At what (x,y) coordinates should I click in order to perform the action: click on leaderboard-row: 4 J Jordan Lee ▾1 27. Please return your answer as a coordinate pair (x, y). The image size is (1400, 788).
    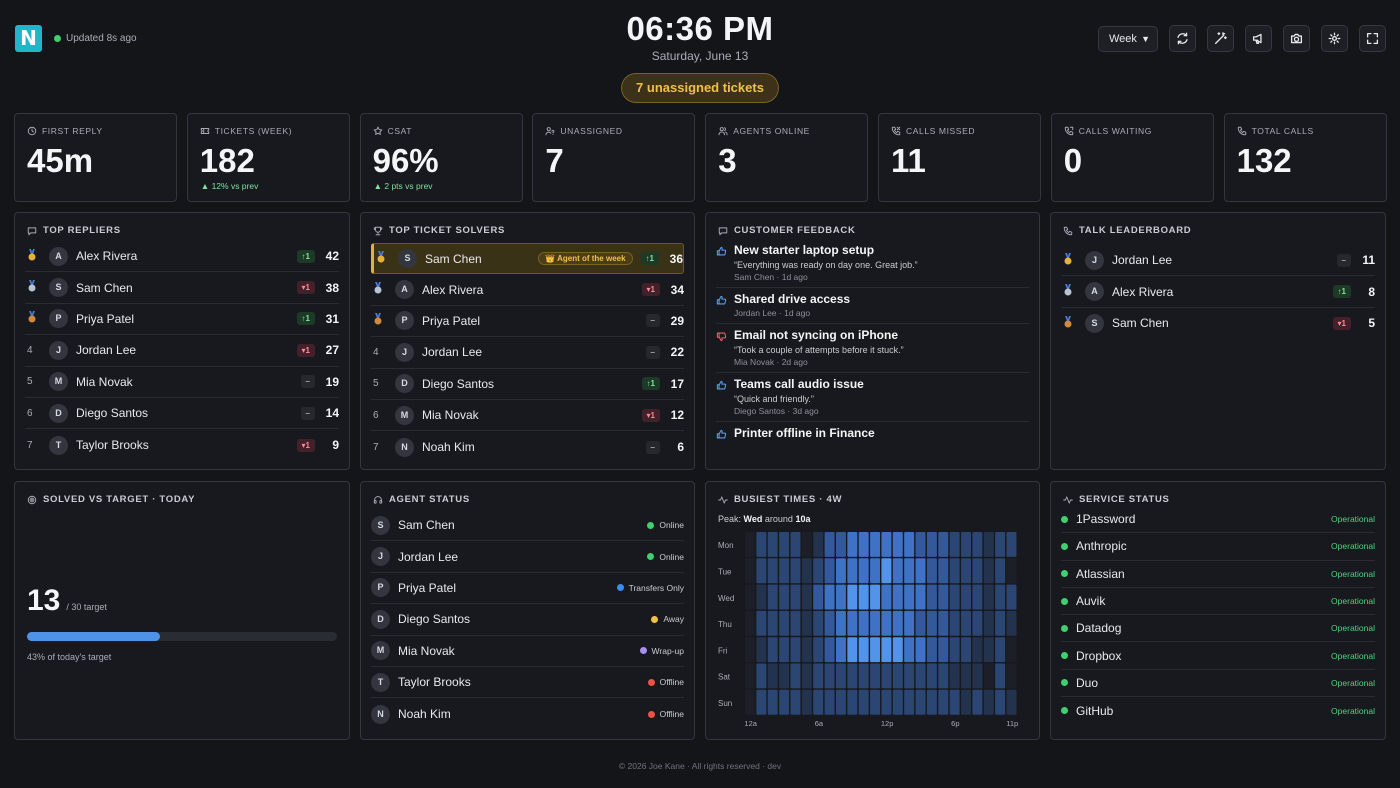
    Looking at the image, I should click on (182, 351).